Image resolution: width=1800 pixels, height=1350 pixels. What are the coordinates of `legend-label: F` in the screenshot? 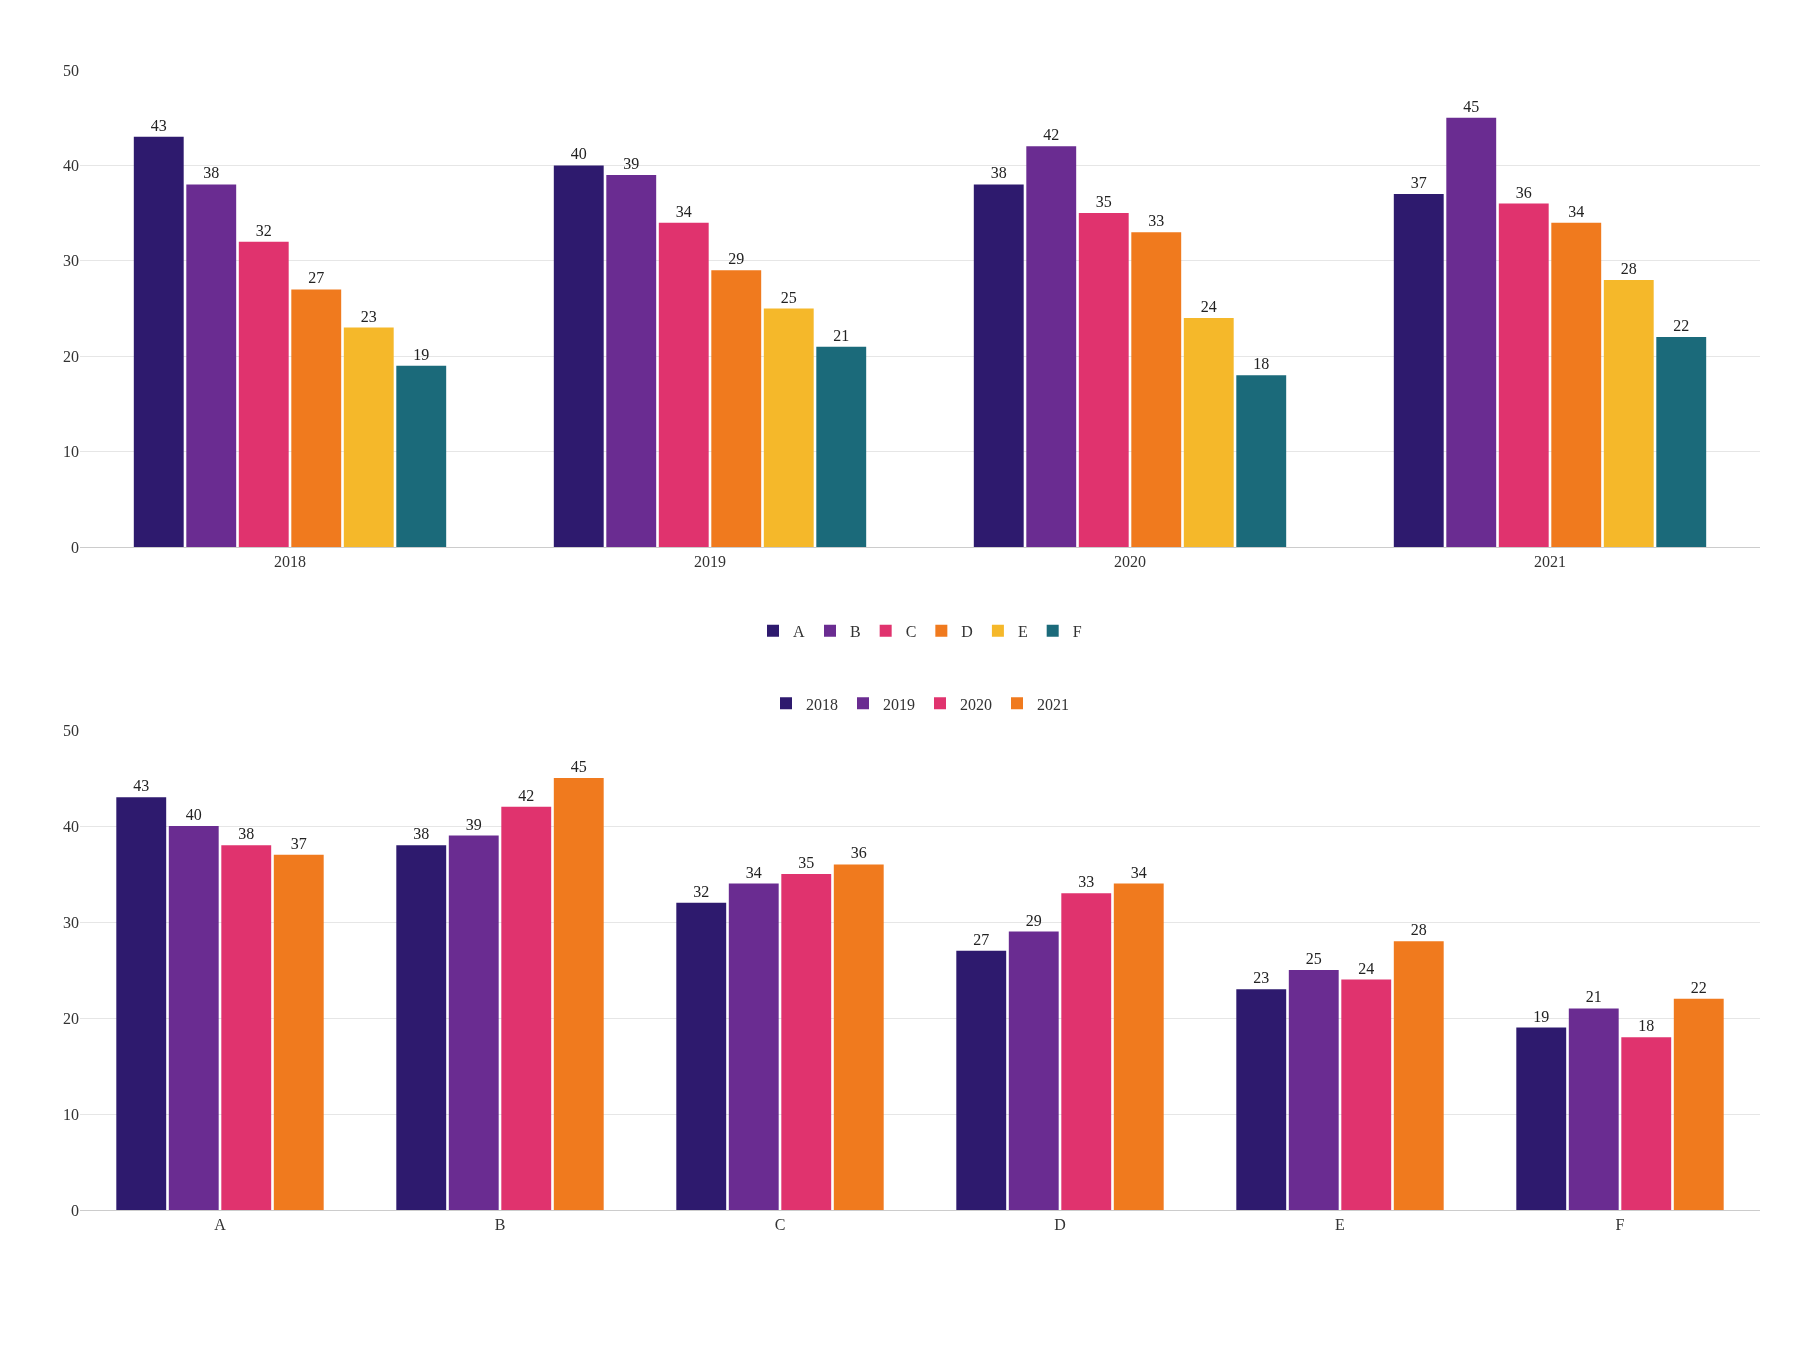 It's located at (1077, 631).